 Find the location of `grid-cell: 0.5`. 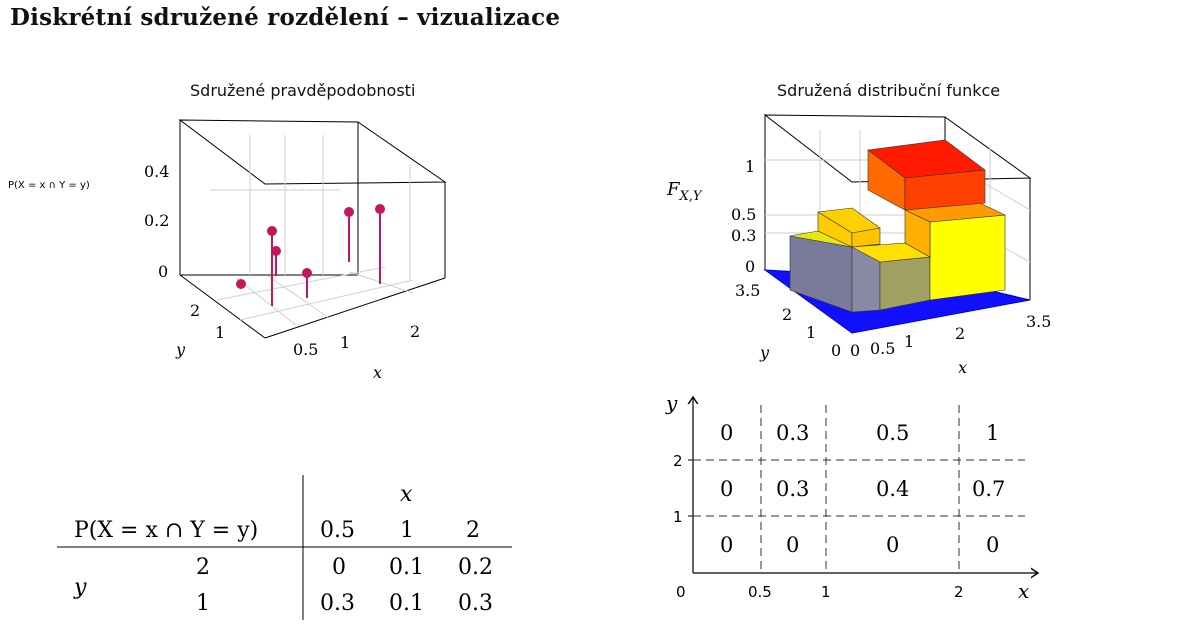

grid-cell: 0.5 is located at coordinates (892, 433).